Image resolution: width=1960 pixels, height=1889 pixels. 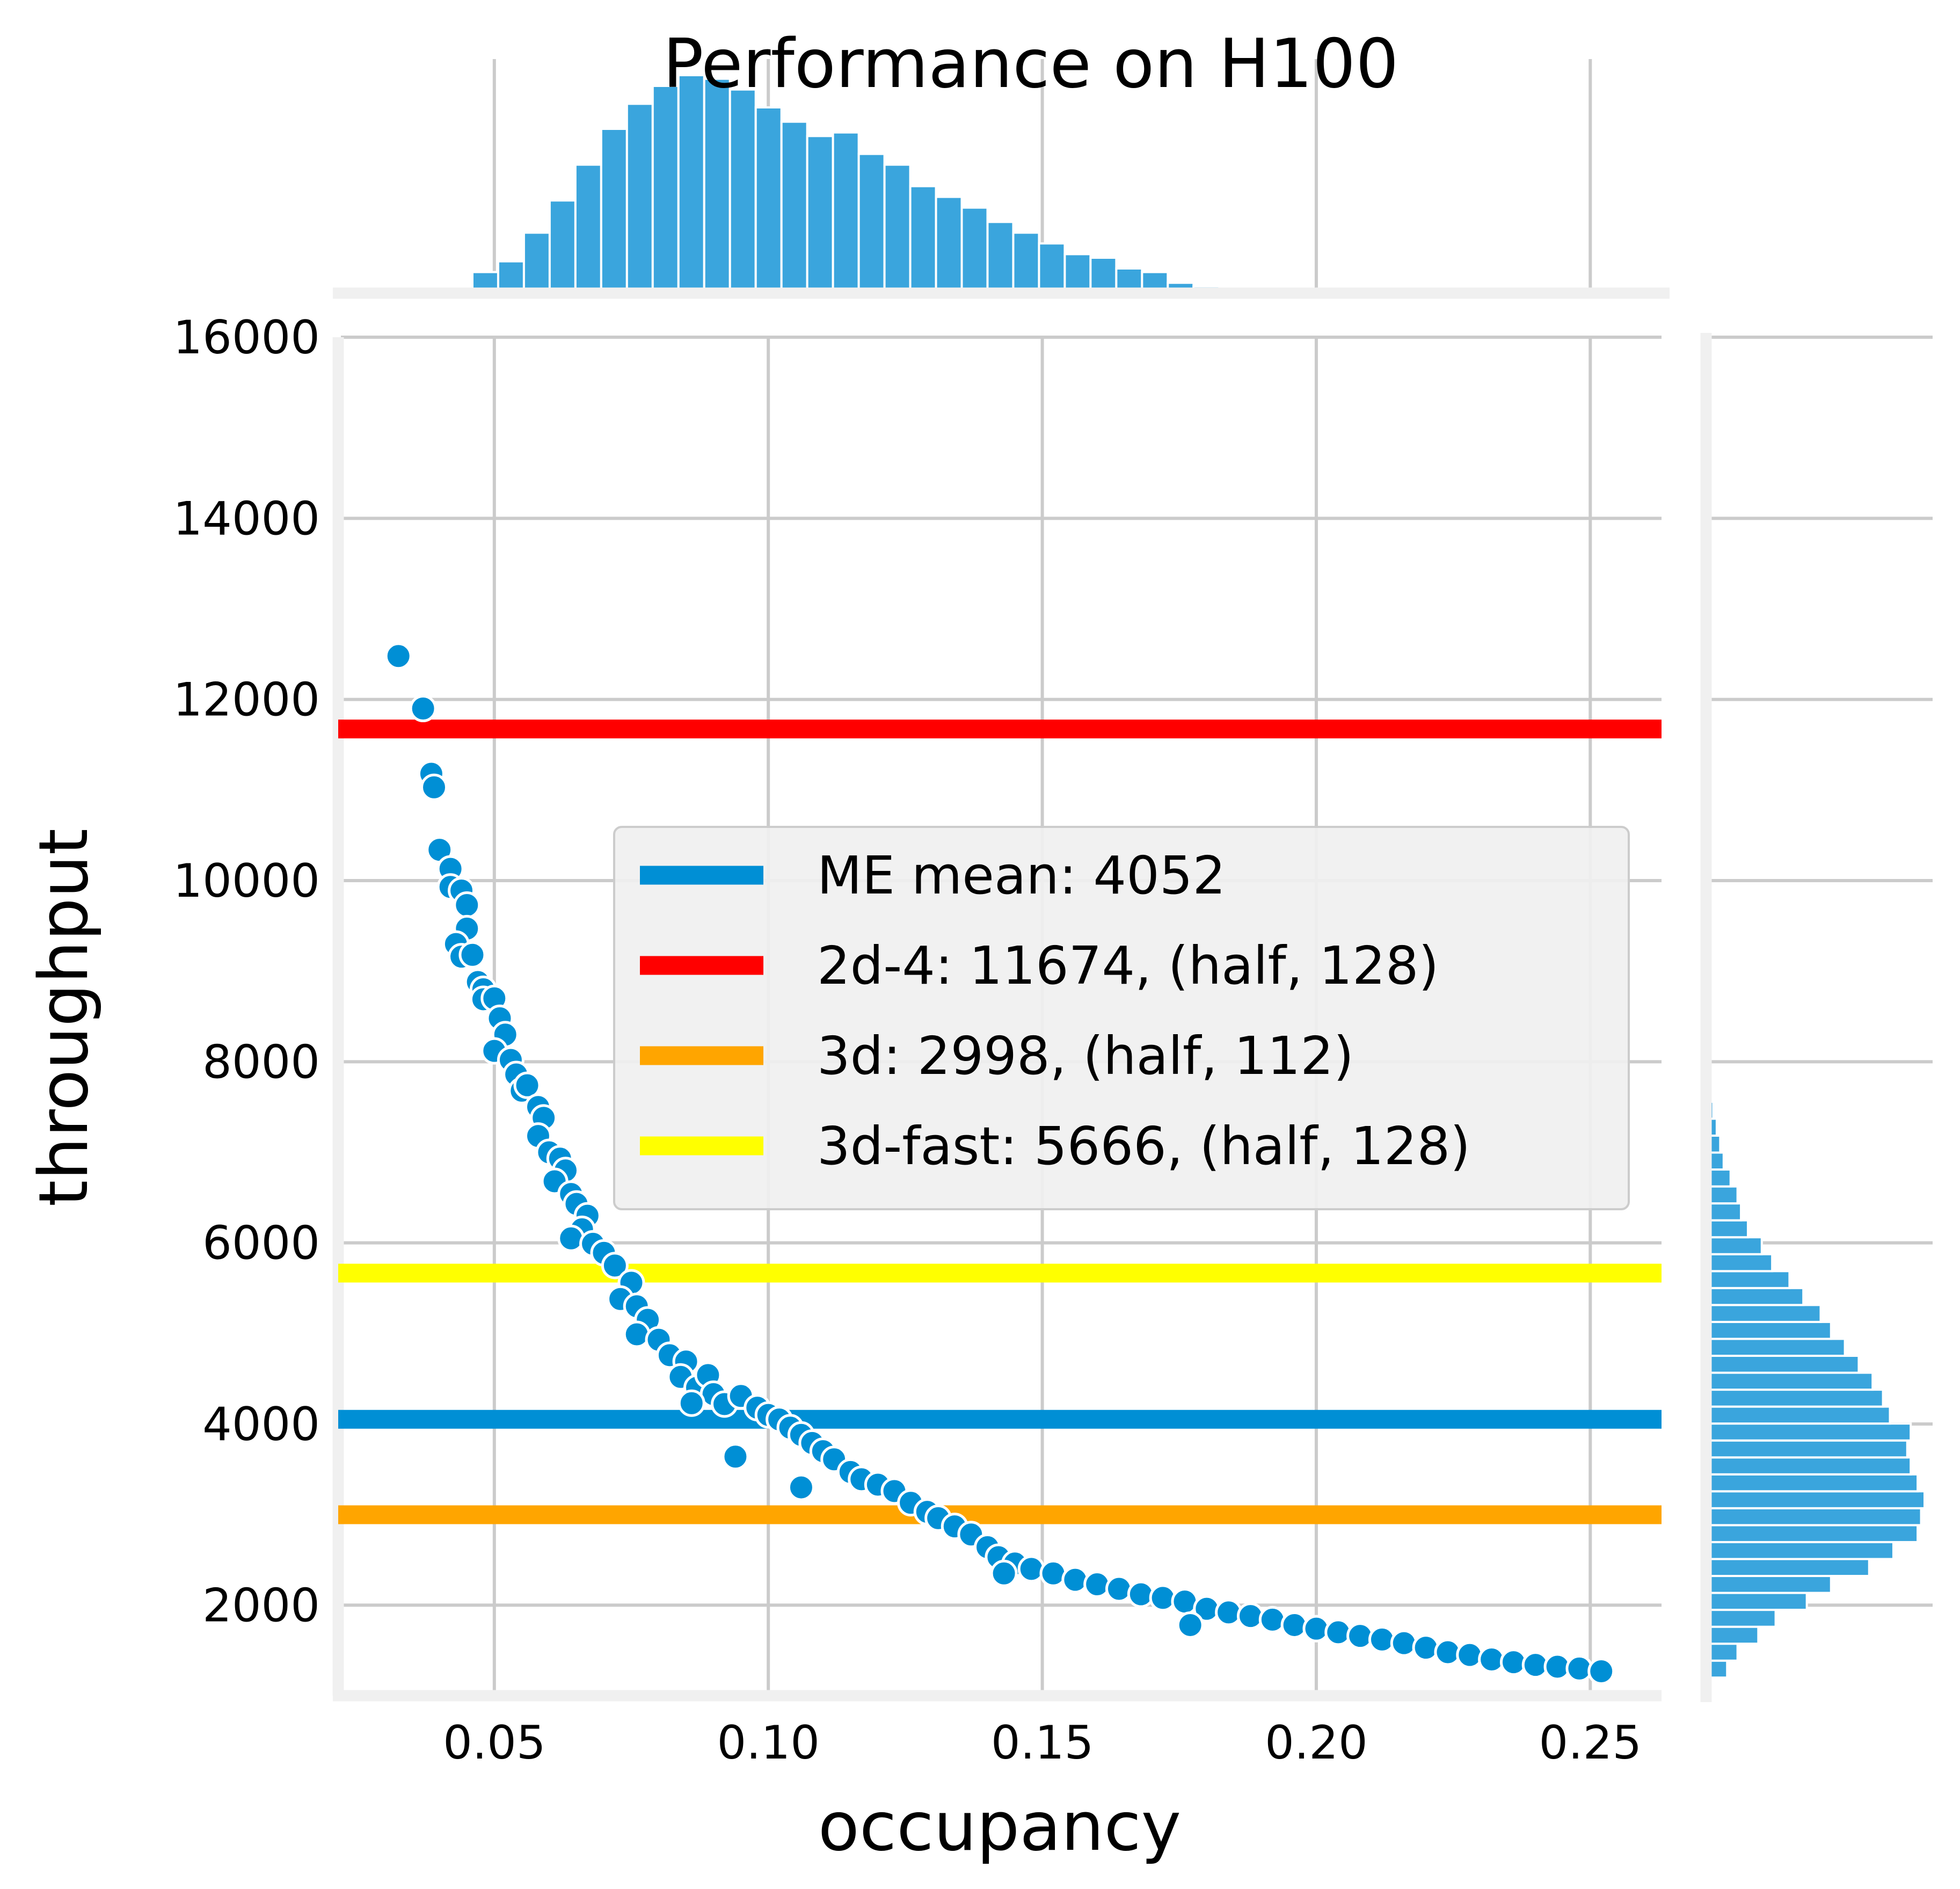 What do you see at coordinates (768, 1743) in the screenshot?
I see `x-tick-label: 0.10` at bounding box center [768, 1743].